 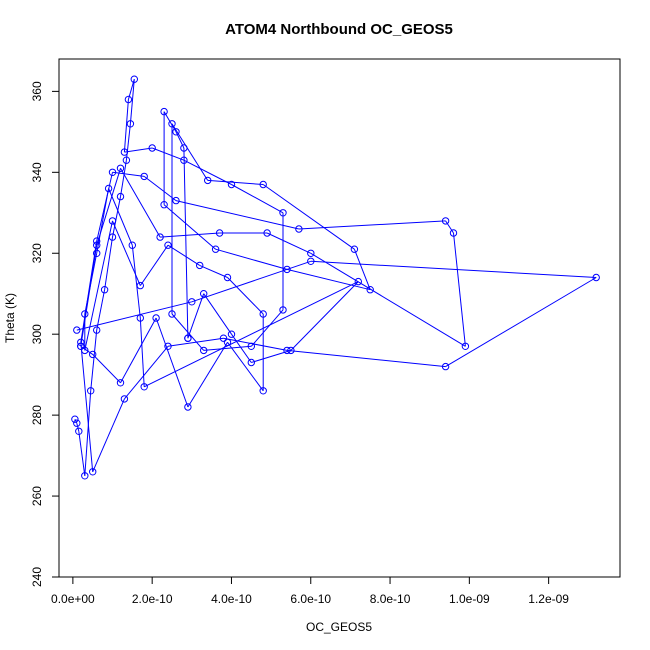 I want to click on chart-title: ATOM4 Northbound OC_GEOS5, so click(x=339, y=29).